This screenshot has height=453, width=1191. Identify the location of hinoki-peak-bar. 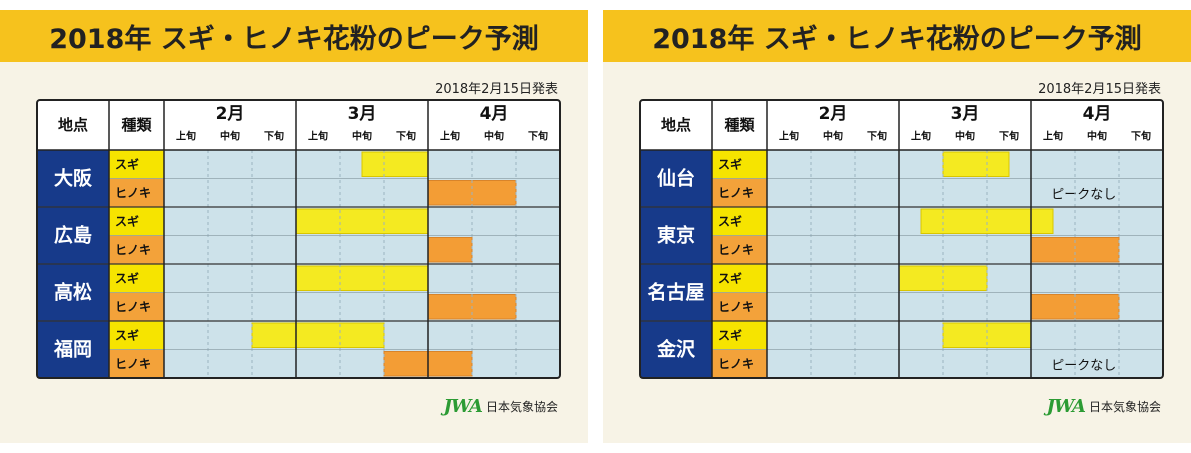
(450, 250).